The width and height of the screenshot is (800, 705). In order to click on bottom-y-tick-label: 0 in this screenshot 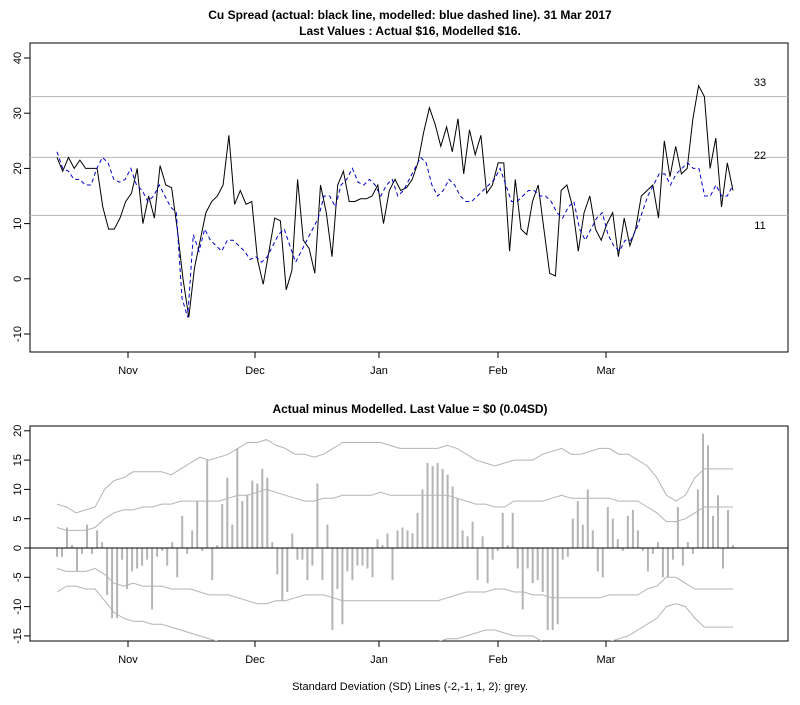, I will do `click(18, 548)`.